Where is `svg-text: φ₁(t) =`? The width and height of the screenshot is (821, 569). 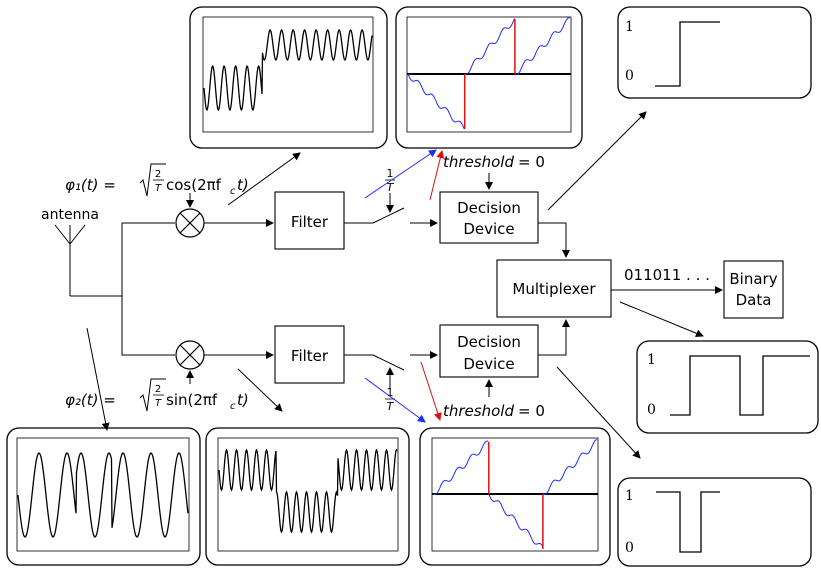 svg-text: φ₁(t) = is located at coordinates (90, 185).